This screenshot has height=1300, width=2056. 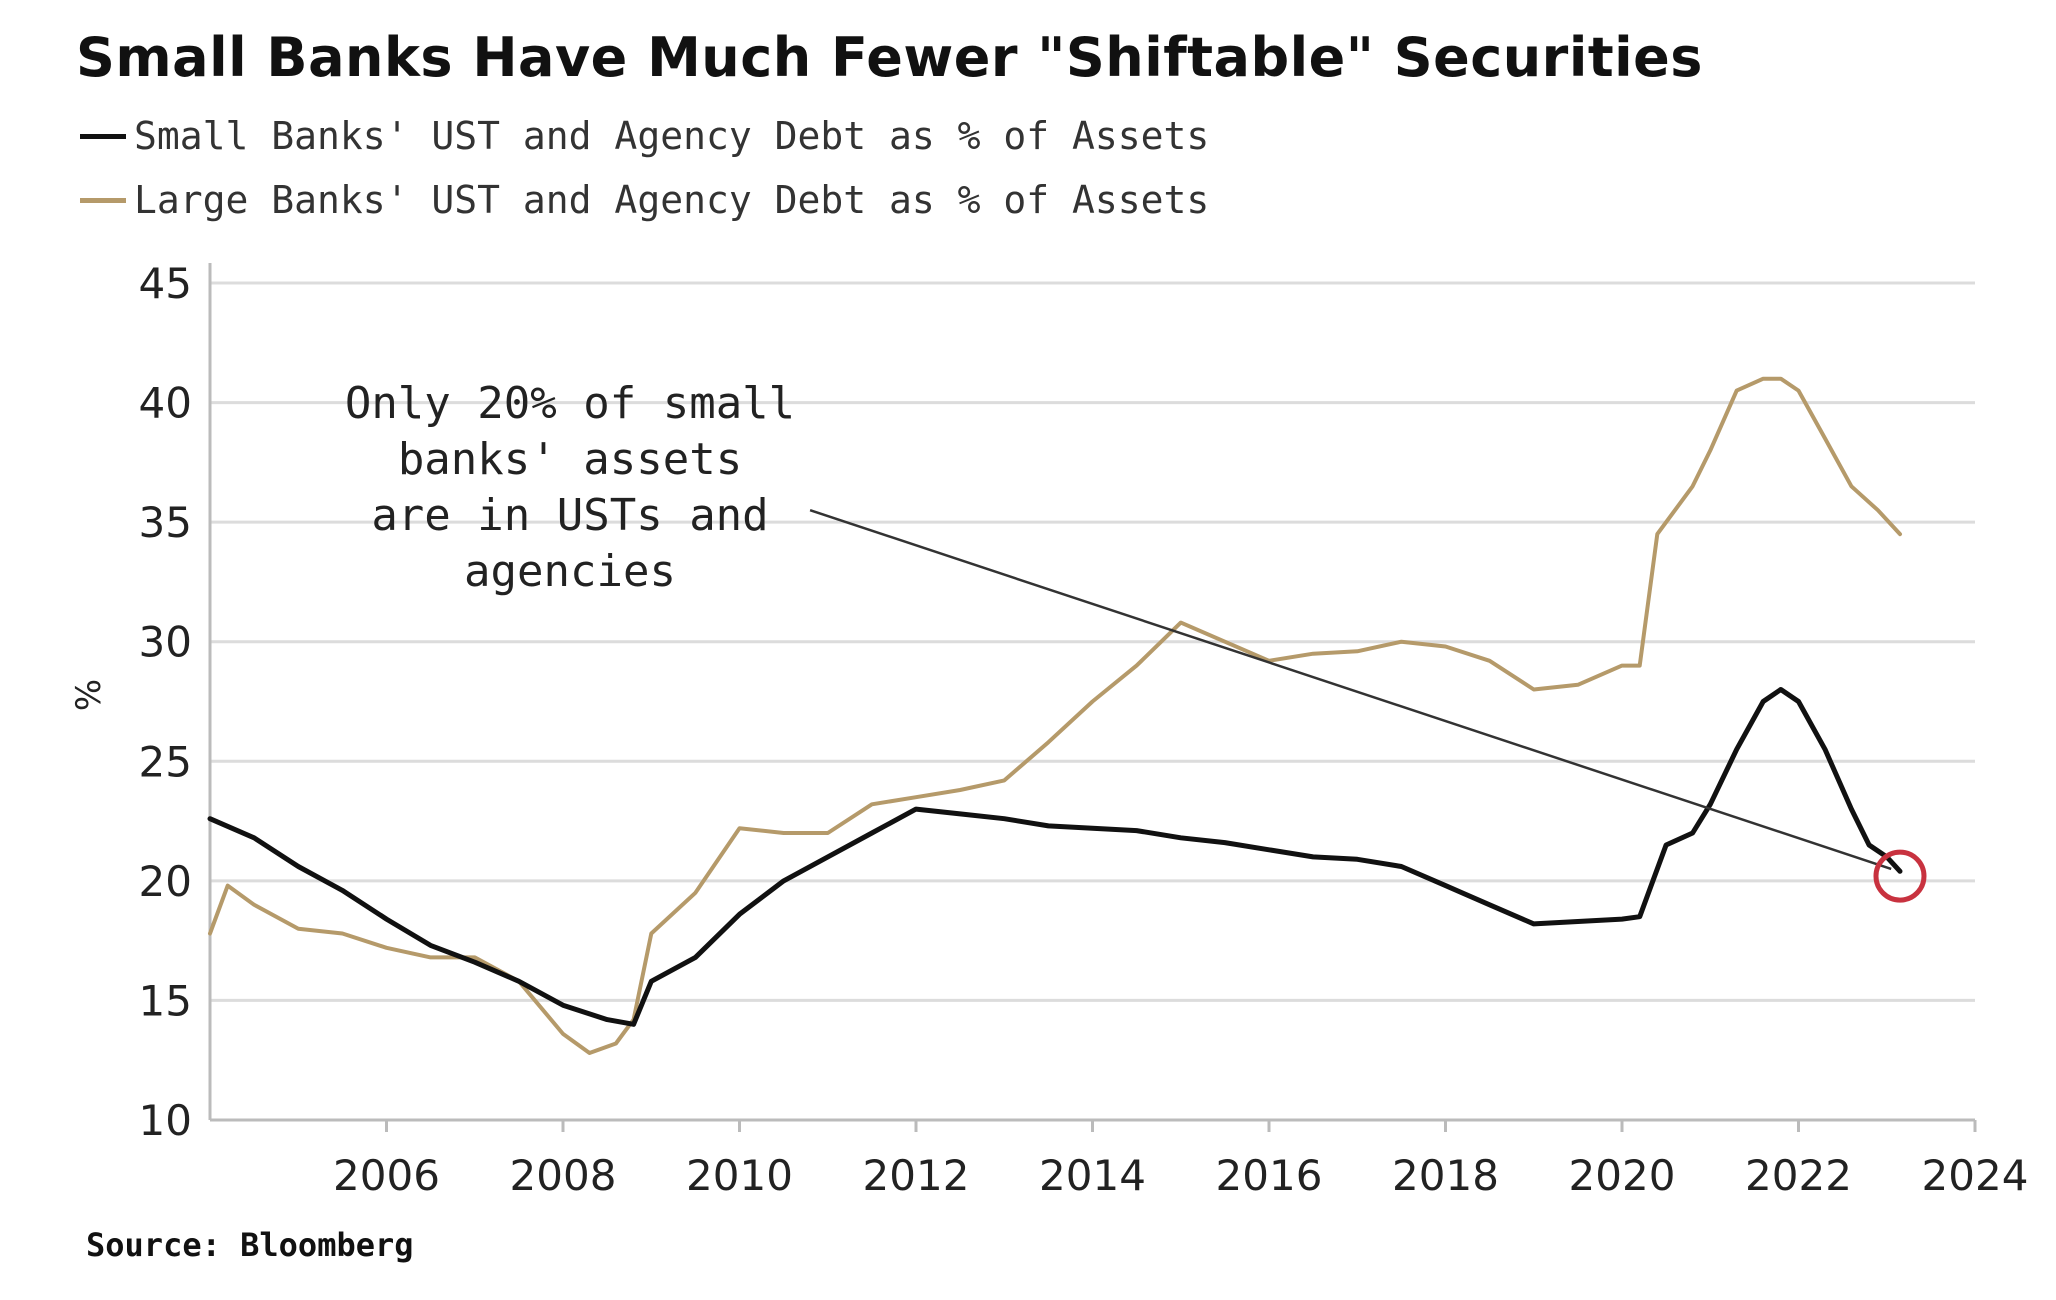 What do you see at coordinates (165, 881) in the screenshot?
I see `y-tick-label-20: 20` at bounding box center [165, 881].